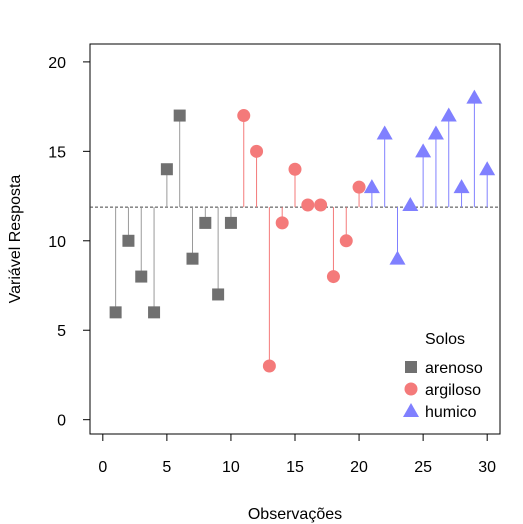  Describe the element at coordinates (487, 467) in the screenshot. I see `x-tick-label: 30` at that location.